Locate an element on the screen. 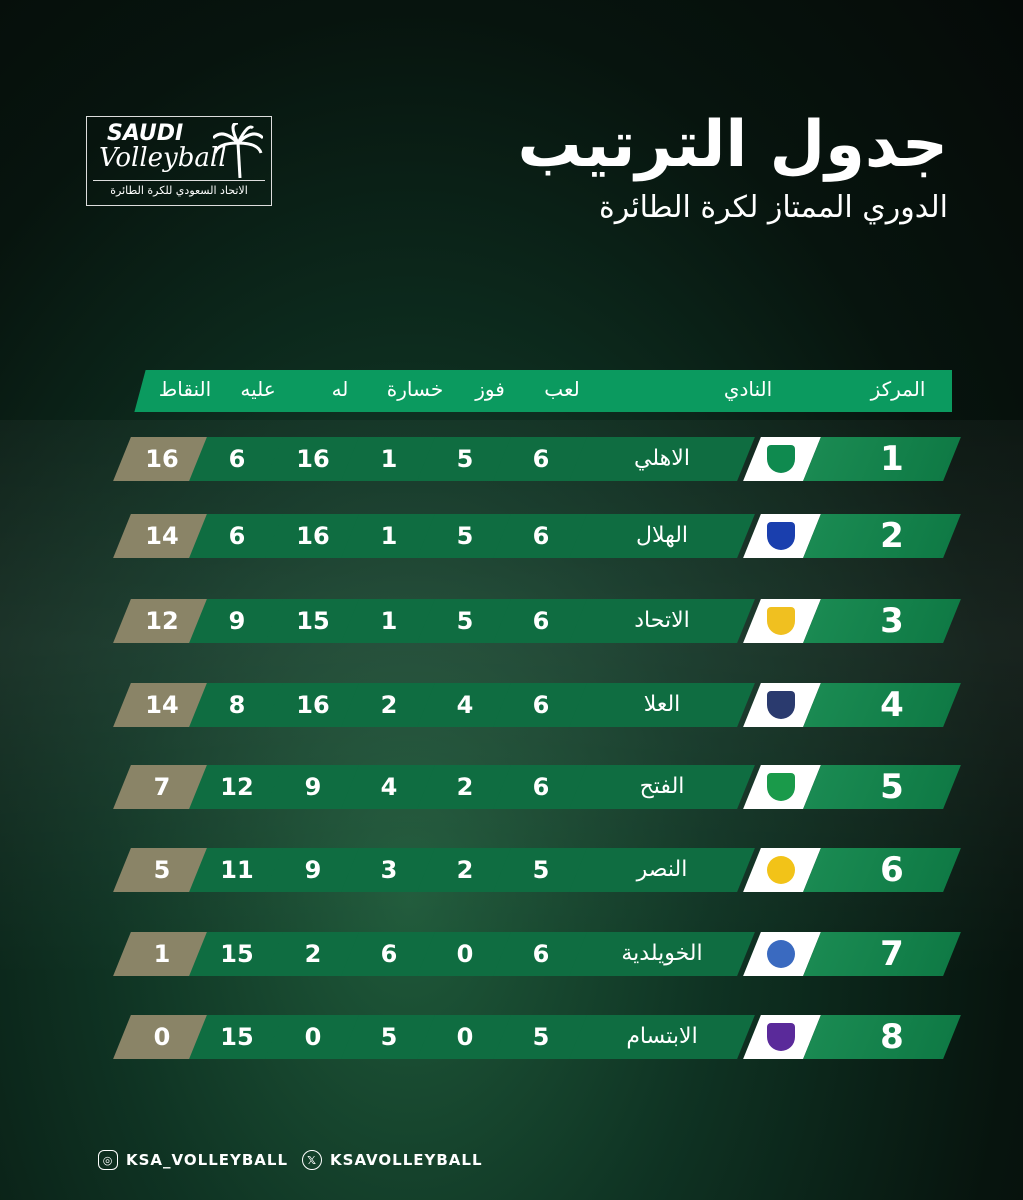  rank-value: 1 is located at coordinates (892, 459).